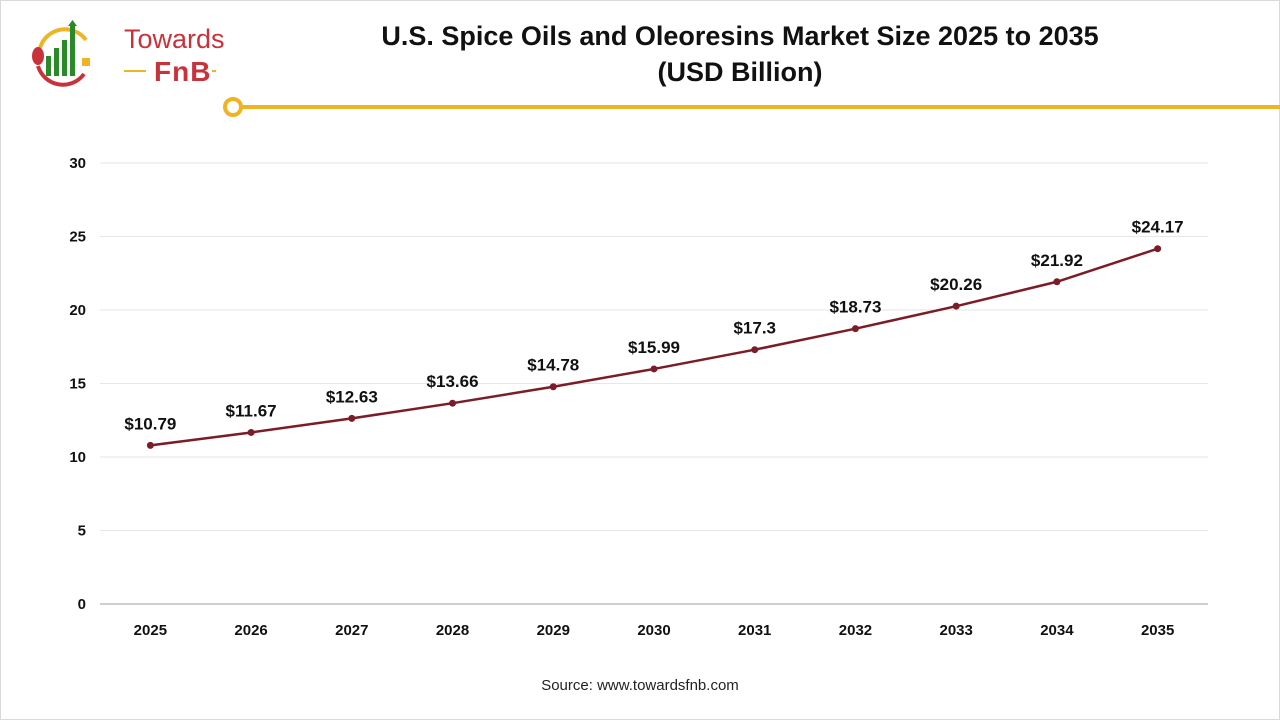  Describe the element at coordinates (82, 604) in the screenshot. I see `y-tick-label: 0` at that location.